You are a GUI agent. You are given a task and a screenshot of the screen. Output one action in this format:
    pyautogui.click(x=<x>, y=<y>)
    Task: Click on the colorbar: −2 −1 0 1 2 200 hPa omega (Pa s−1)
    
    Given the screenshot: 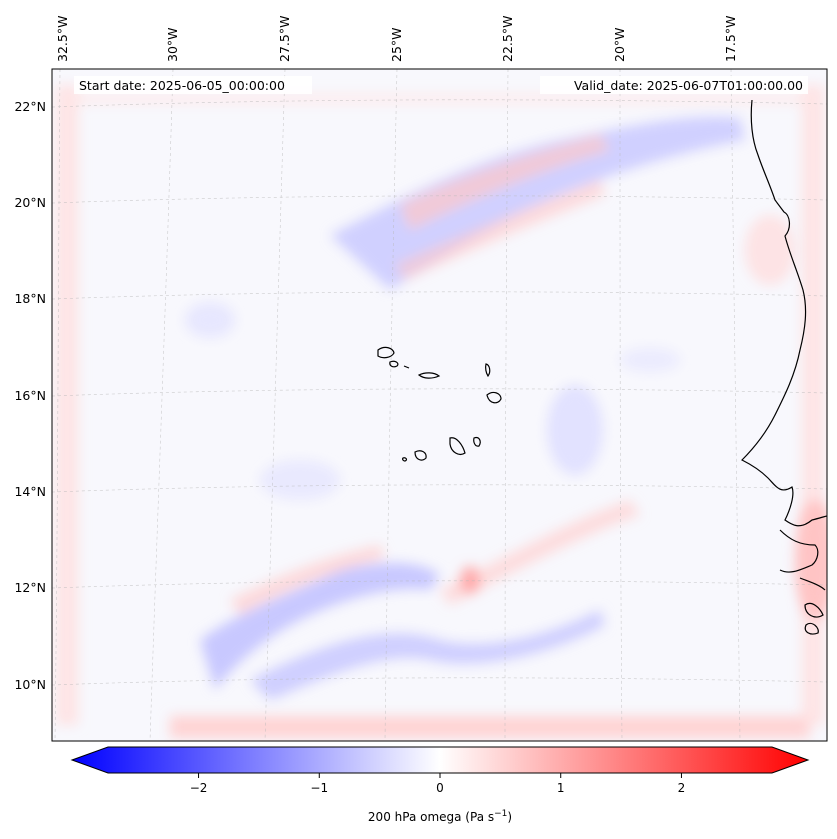 What is the action you would take?
    pyautogui.click(x=440, y=785)
    